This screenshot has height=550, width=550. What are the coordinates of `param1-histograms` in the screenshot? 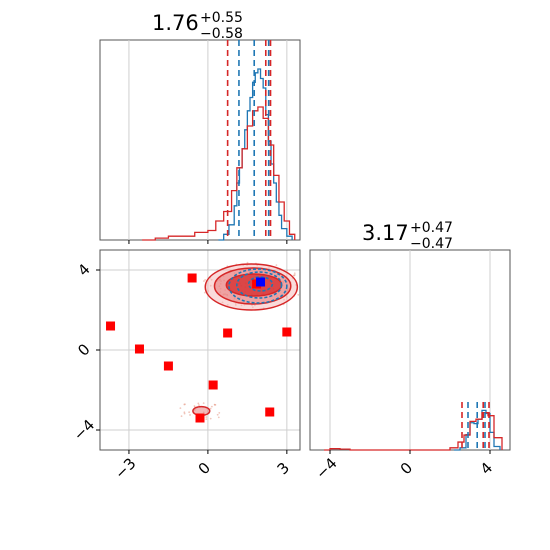 It's located at (219, 154).